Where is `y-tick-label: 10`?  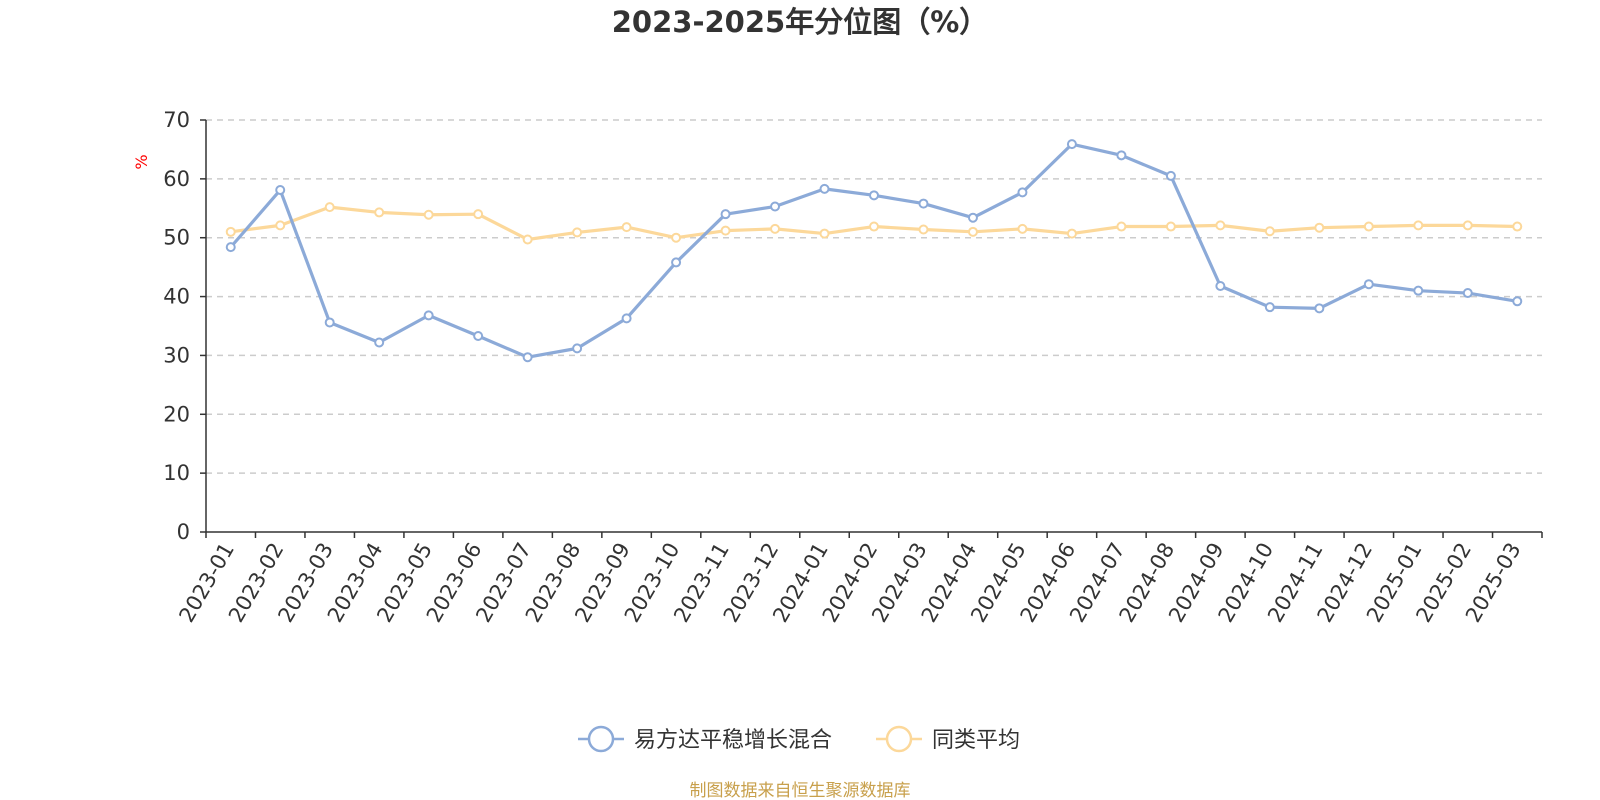
y-tick-label: 10 is located at coordinates (176, 473).